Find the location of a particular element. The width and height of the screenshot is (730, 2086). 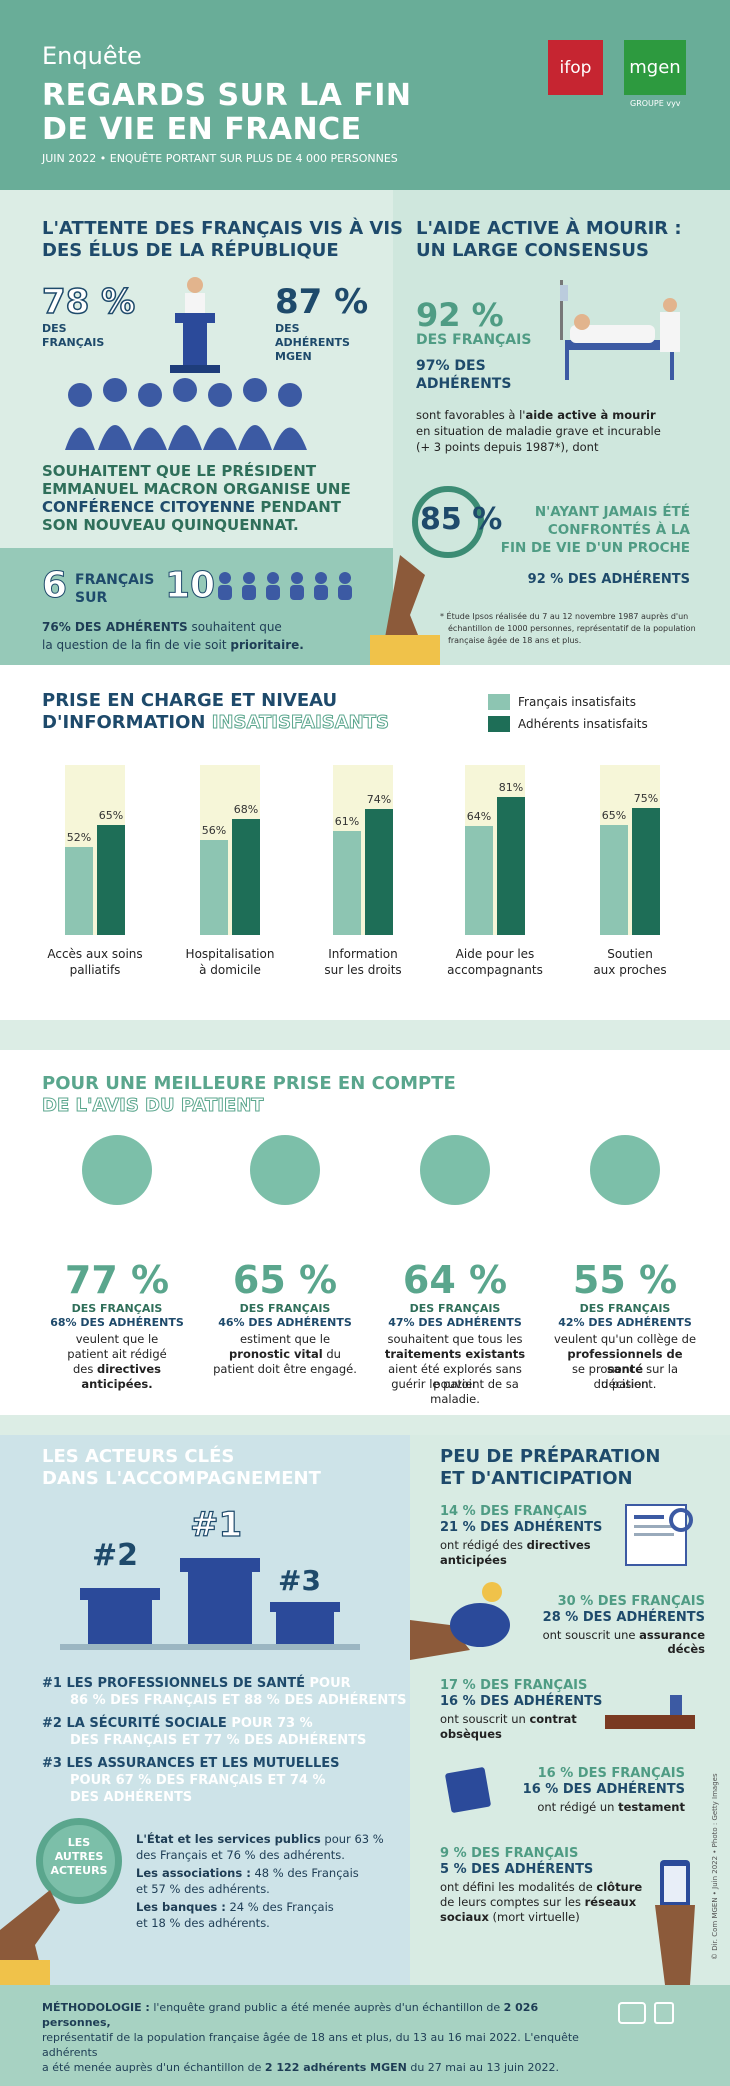

actor-2-line1: #2 LA SÉCURITÉ SOCIALE POUR 73 % is located at coordinates (177, 1723).